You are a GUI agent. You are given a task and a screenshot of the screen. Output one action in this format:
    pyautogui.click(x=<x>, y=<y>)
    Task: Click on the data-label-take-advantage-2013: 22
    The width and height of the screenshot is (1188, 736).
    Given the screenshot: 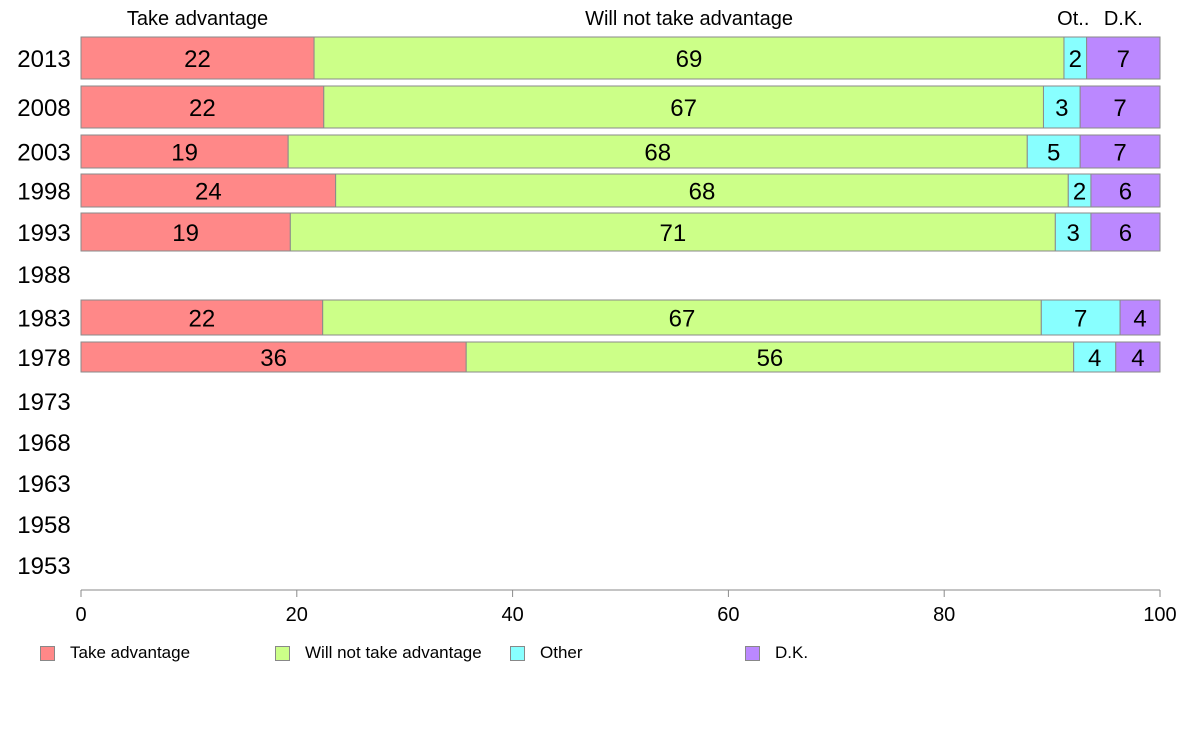 What is the action you would take?
    pyautogui.click(x=197, y=59)
    